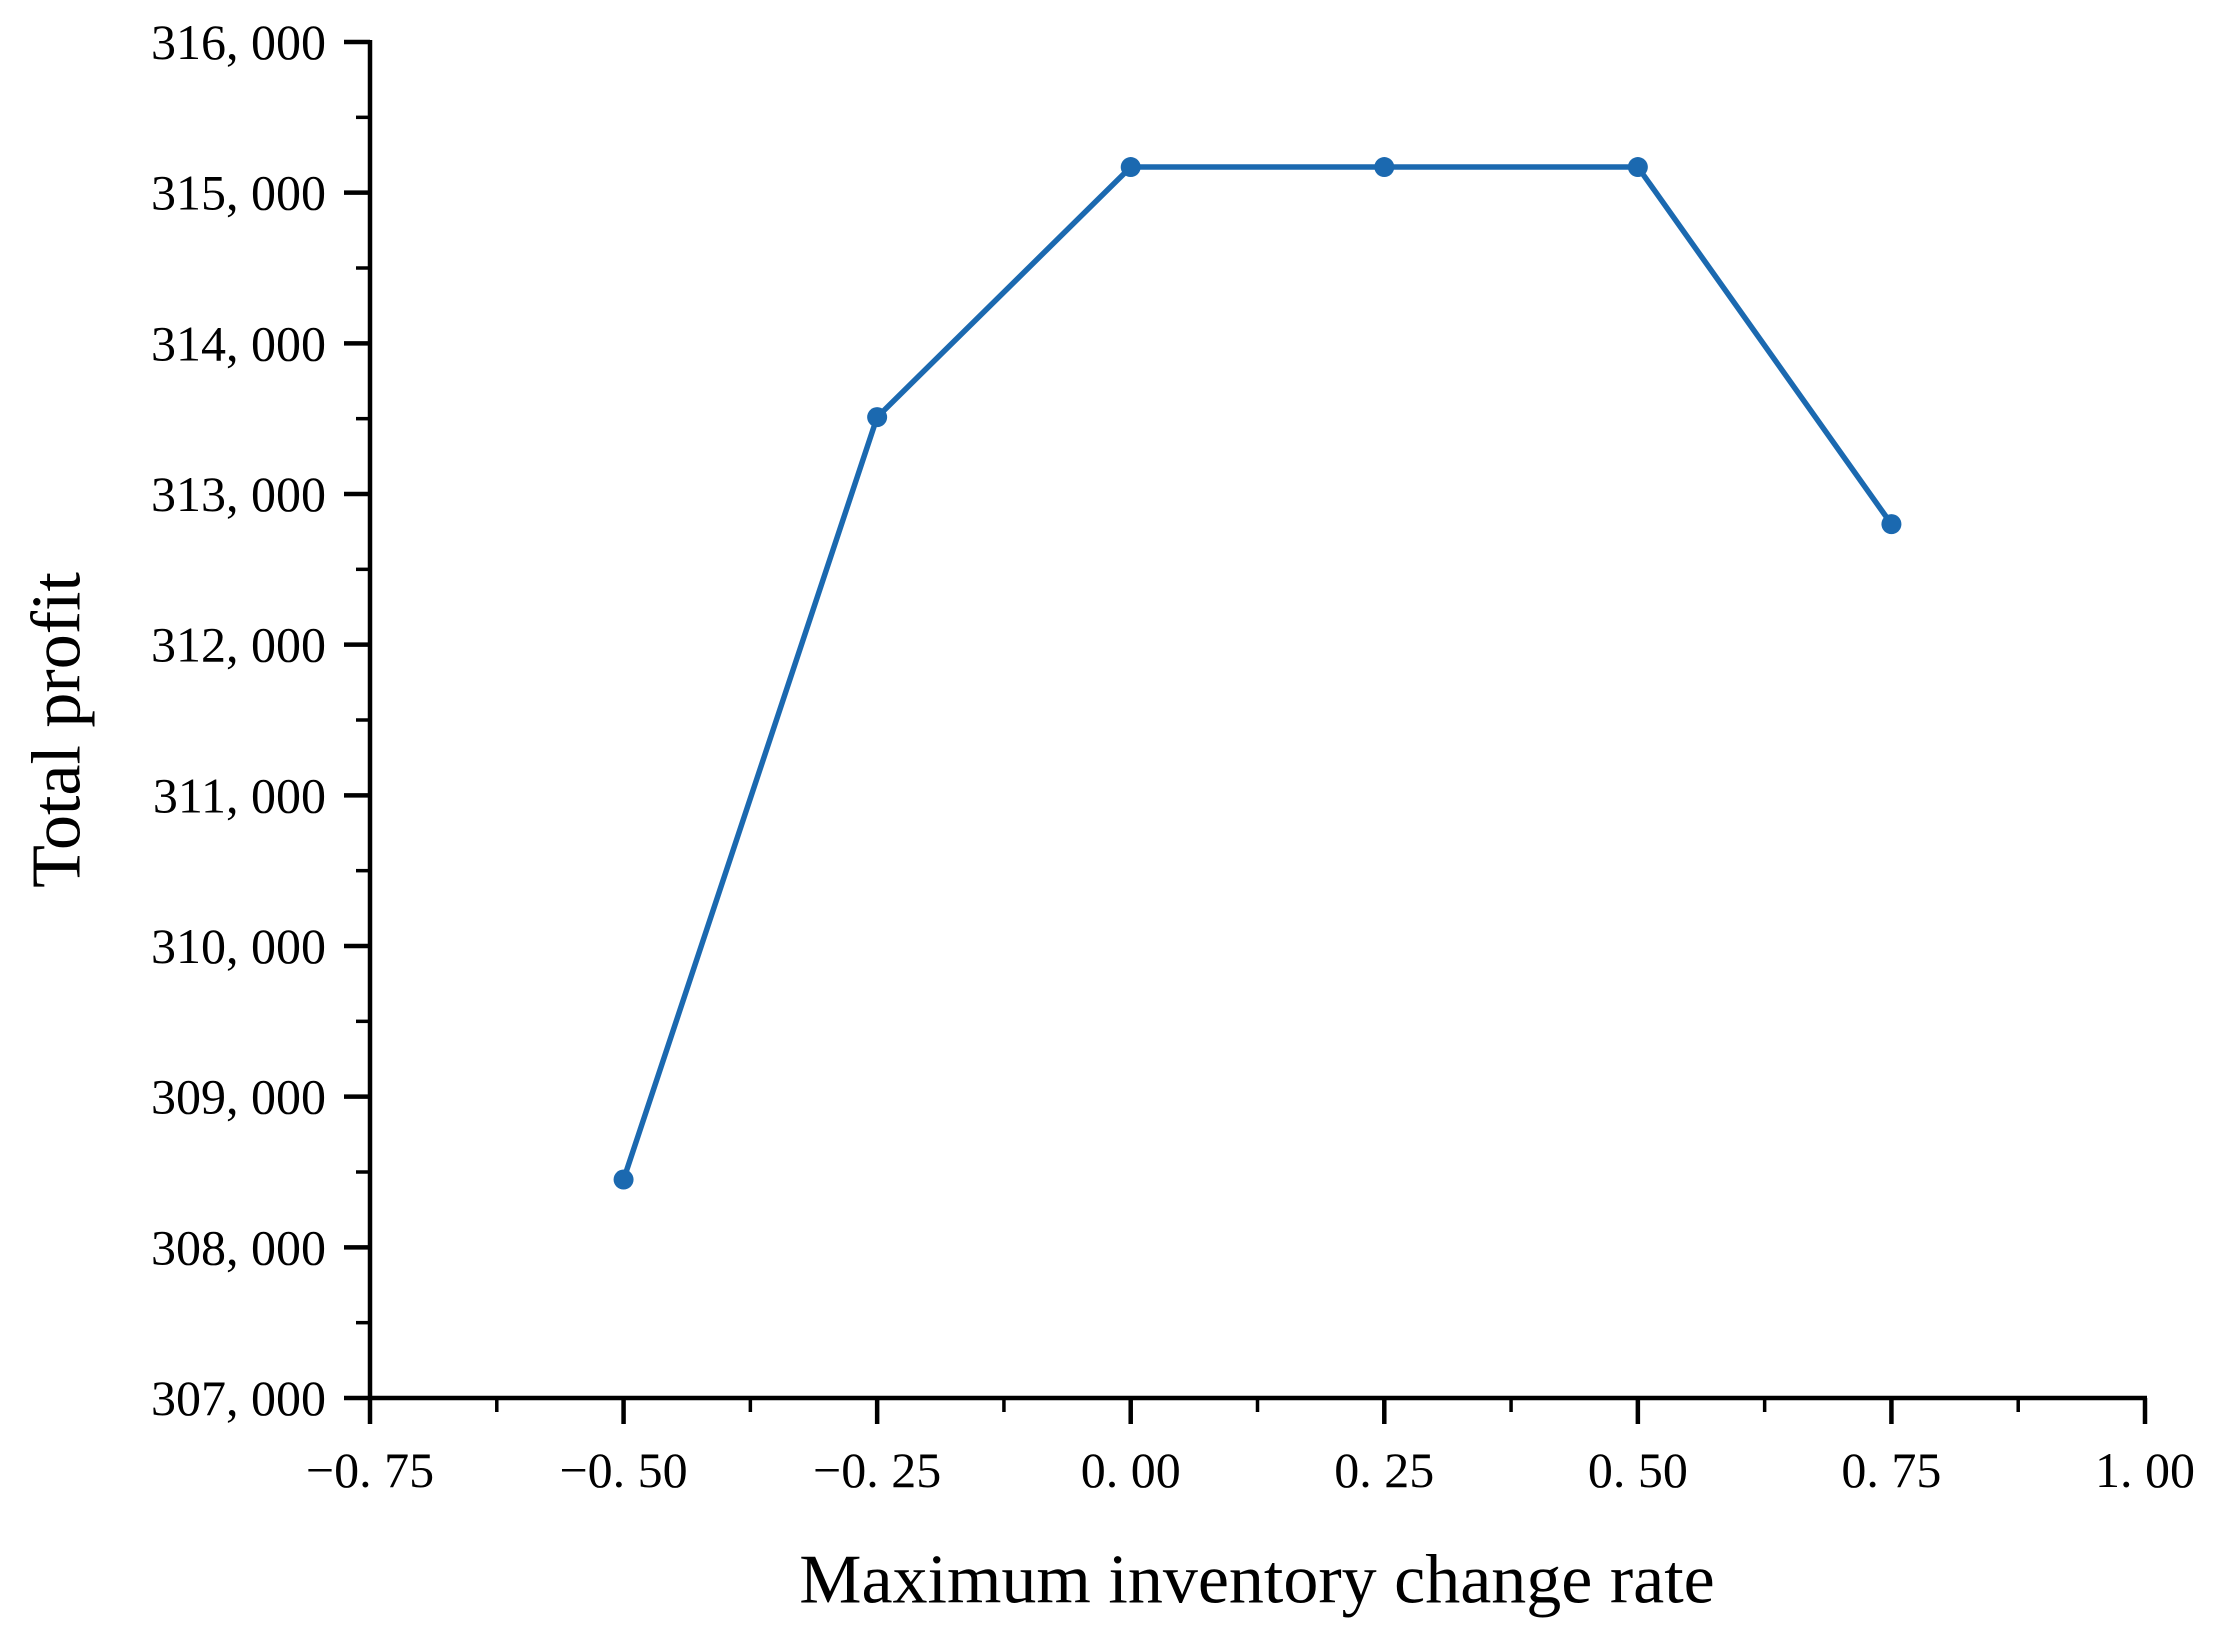 The image size is (2222, 1633). What do you see at coordinates (238, 946) in the screenshot?
I see `y-tick-label: 310, 000` at bounding box center [238, 946].